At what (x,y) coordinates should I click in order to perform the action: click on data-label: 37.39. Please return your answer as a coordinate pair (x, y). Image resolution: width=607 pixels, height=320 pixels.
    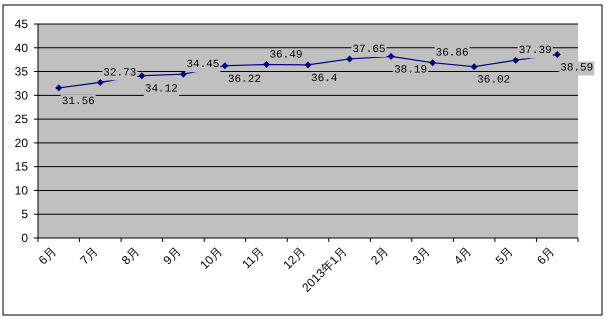
    Looking at the image, I should click on (535, 51).